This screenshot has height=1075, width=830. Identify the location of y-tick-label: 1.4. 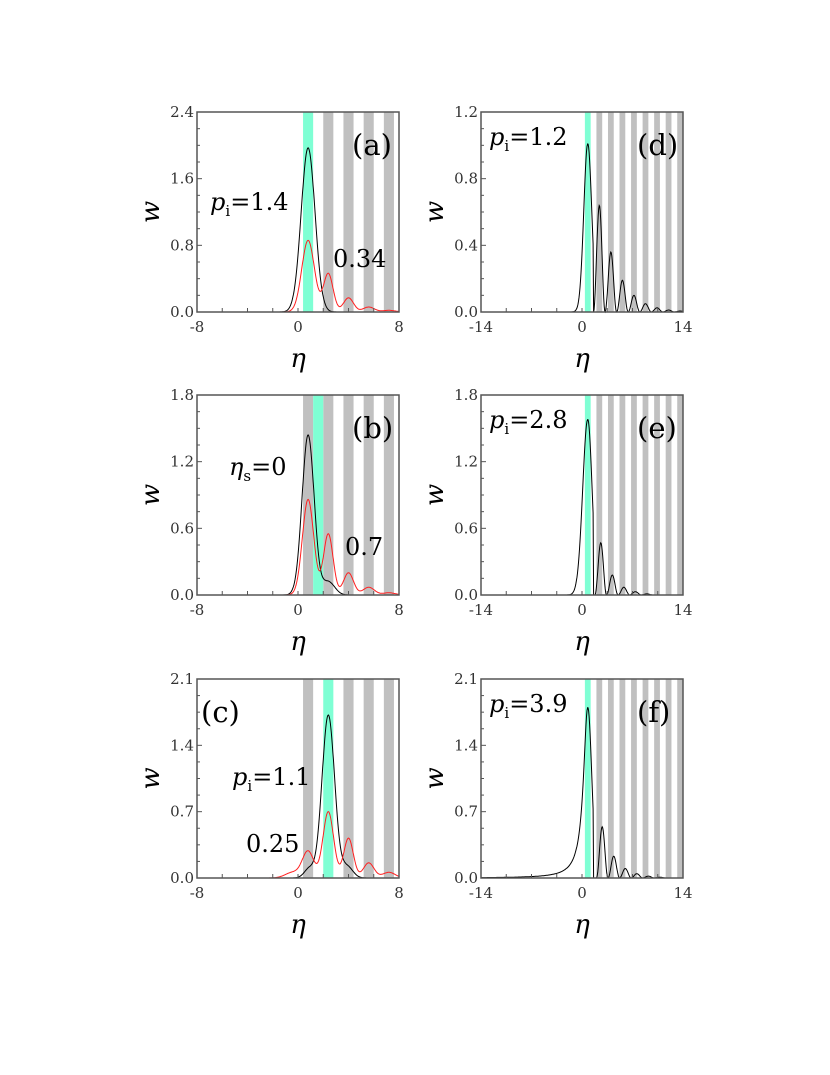
(182, 745).